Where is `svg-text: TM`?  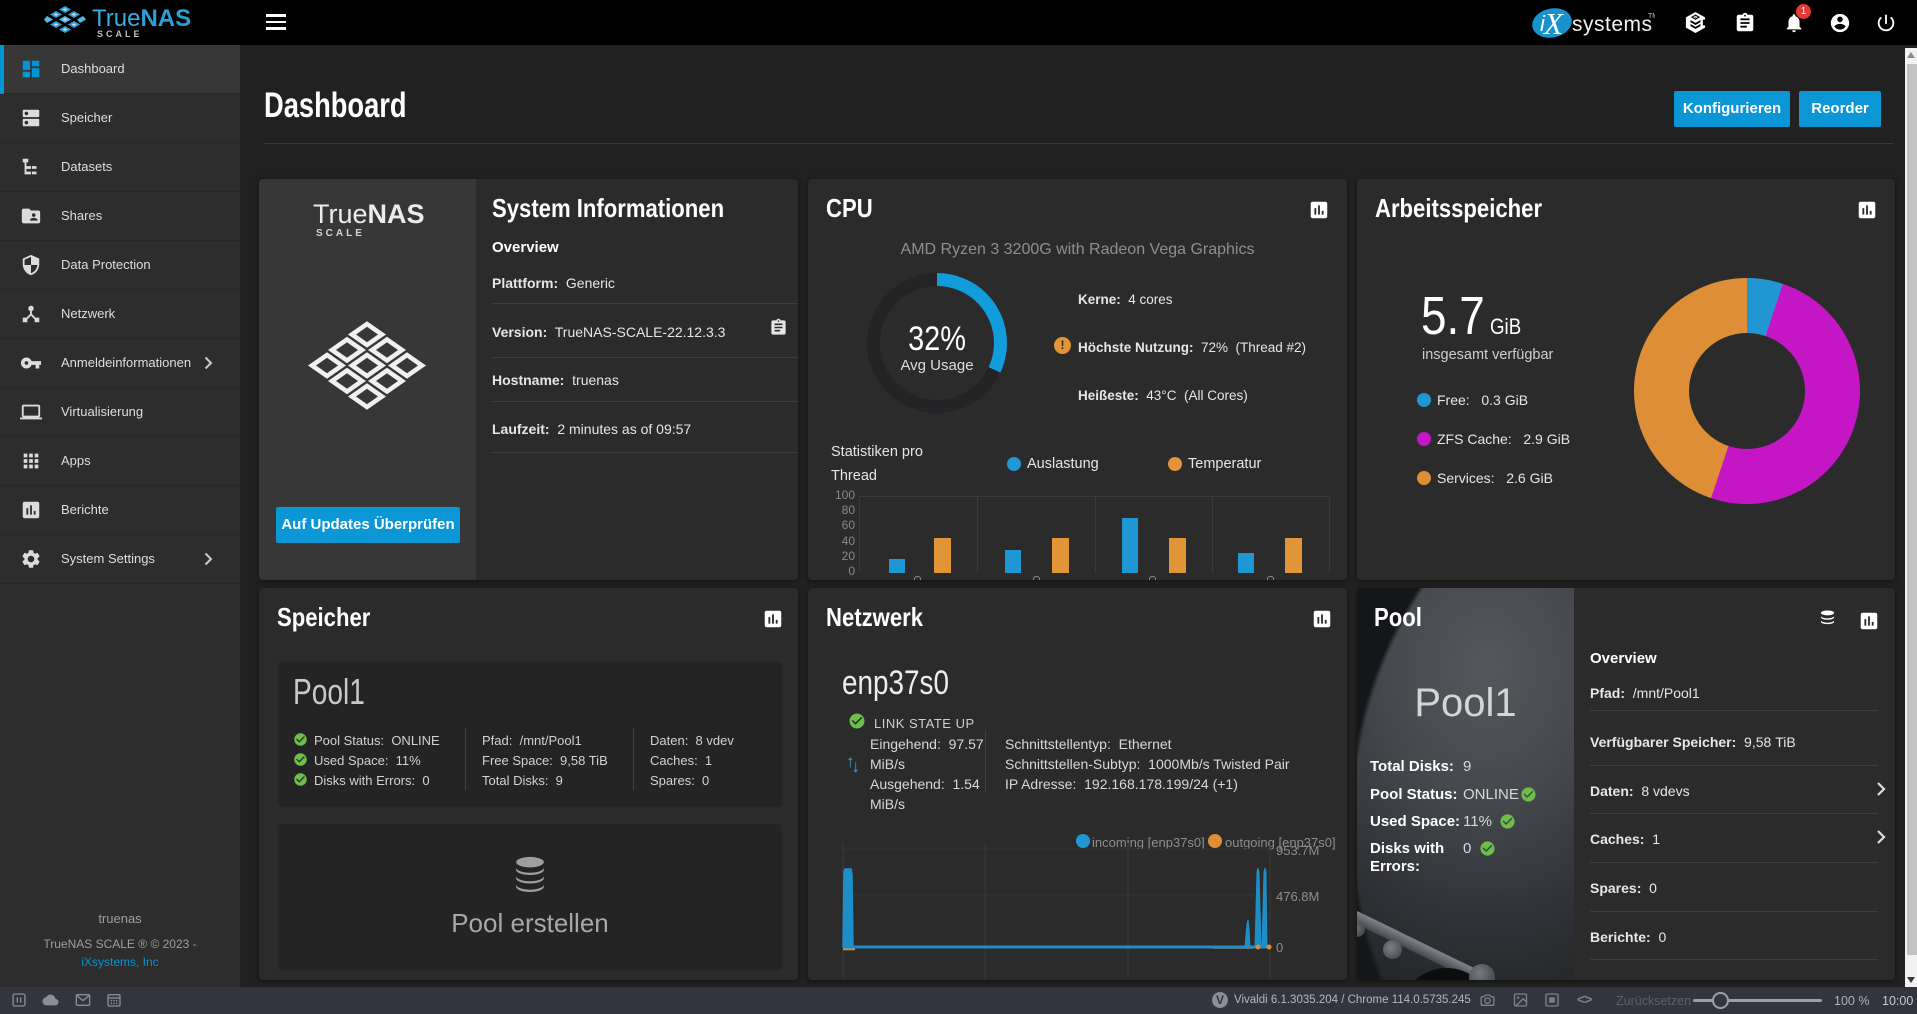 svg-text: TM is located at coordinates (1651, 16).